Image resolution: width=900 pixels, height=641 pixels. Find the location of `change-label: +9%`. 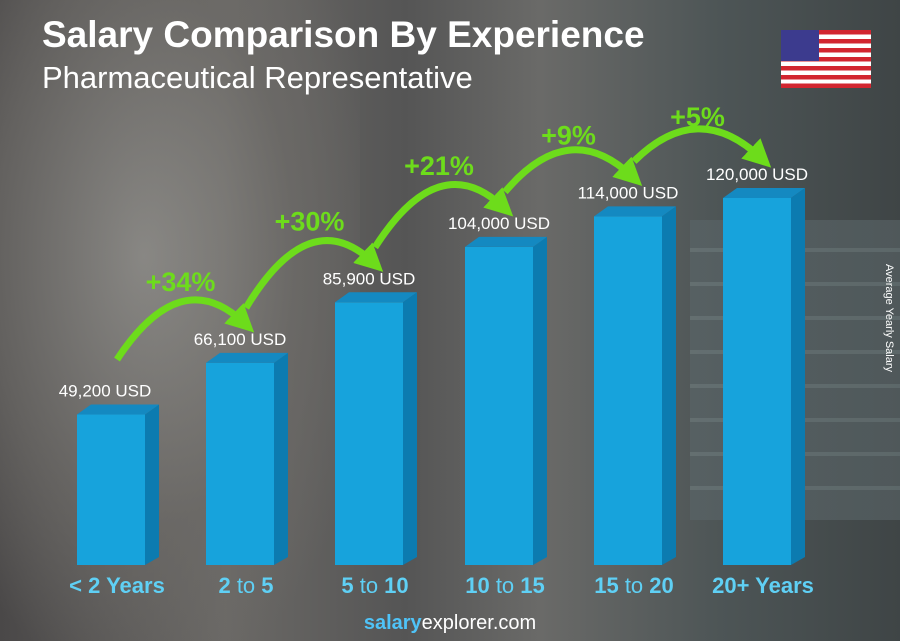

change-label: +9% is located at coordinates (568, 135).